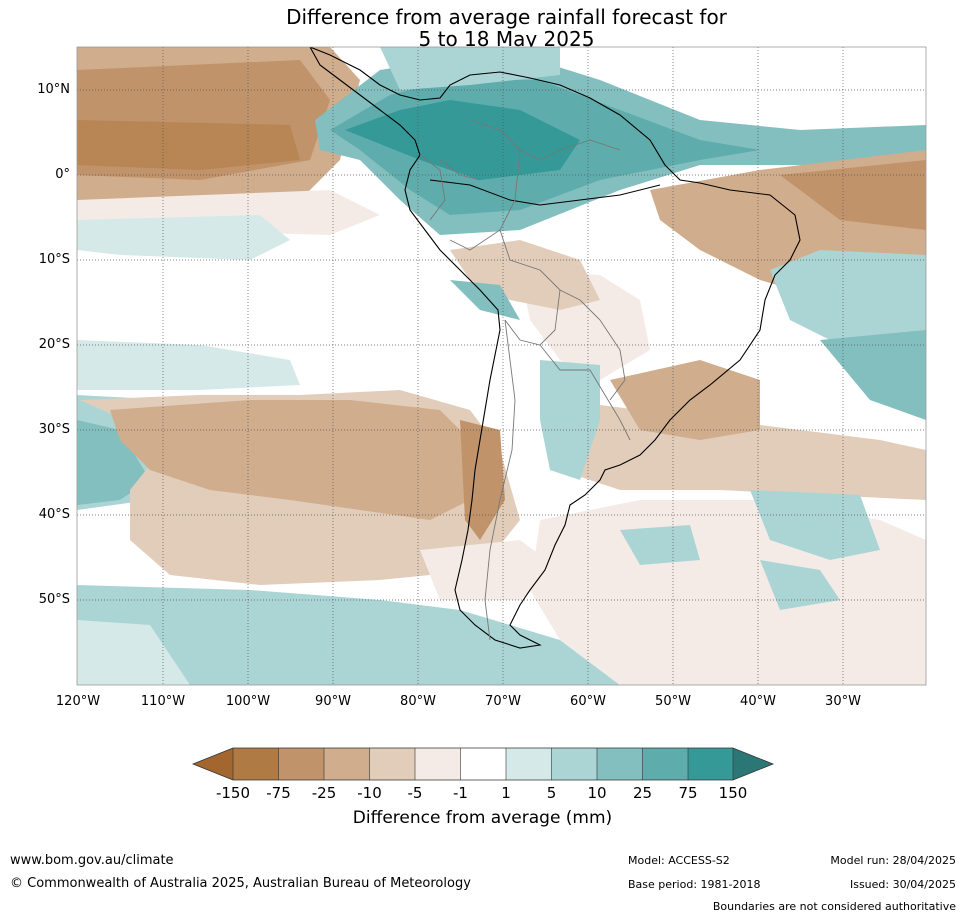 The image size is (965, 919). Describe the element at coordinates (54, 599) in the screenshot. I see `lat-label-50s: 50°S` at that location.